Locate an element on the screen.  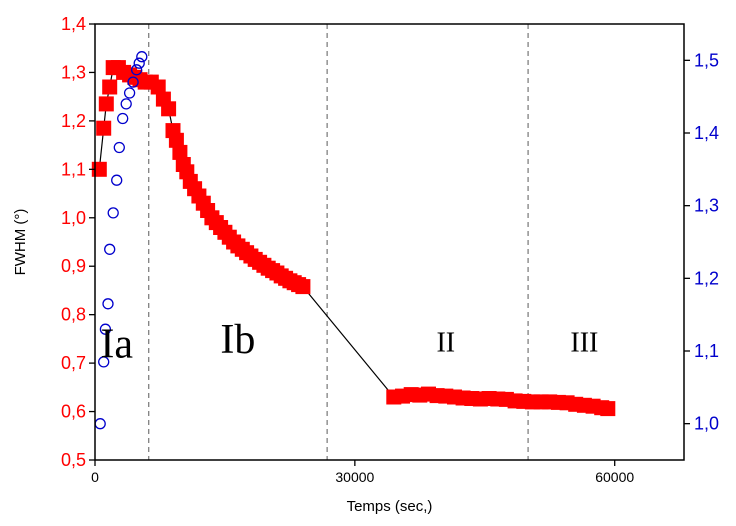
region-label-ib: Ib is located at coordinates (237, 340).